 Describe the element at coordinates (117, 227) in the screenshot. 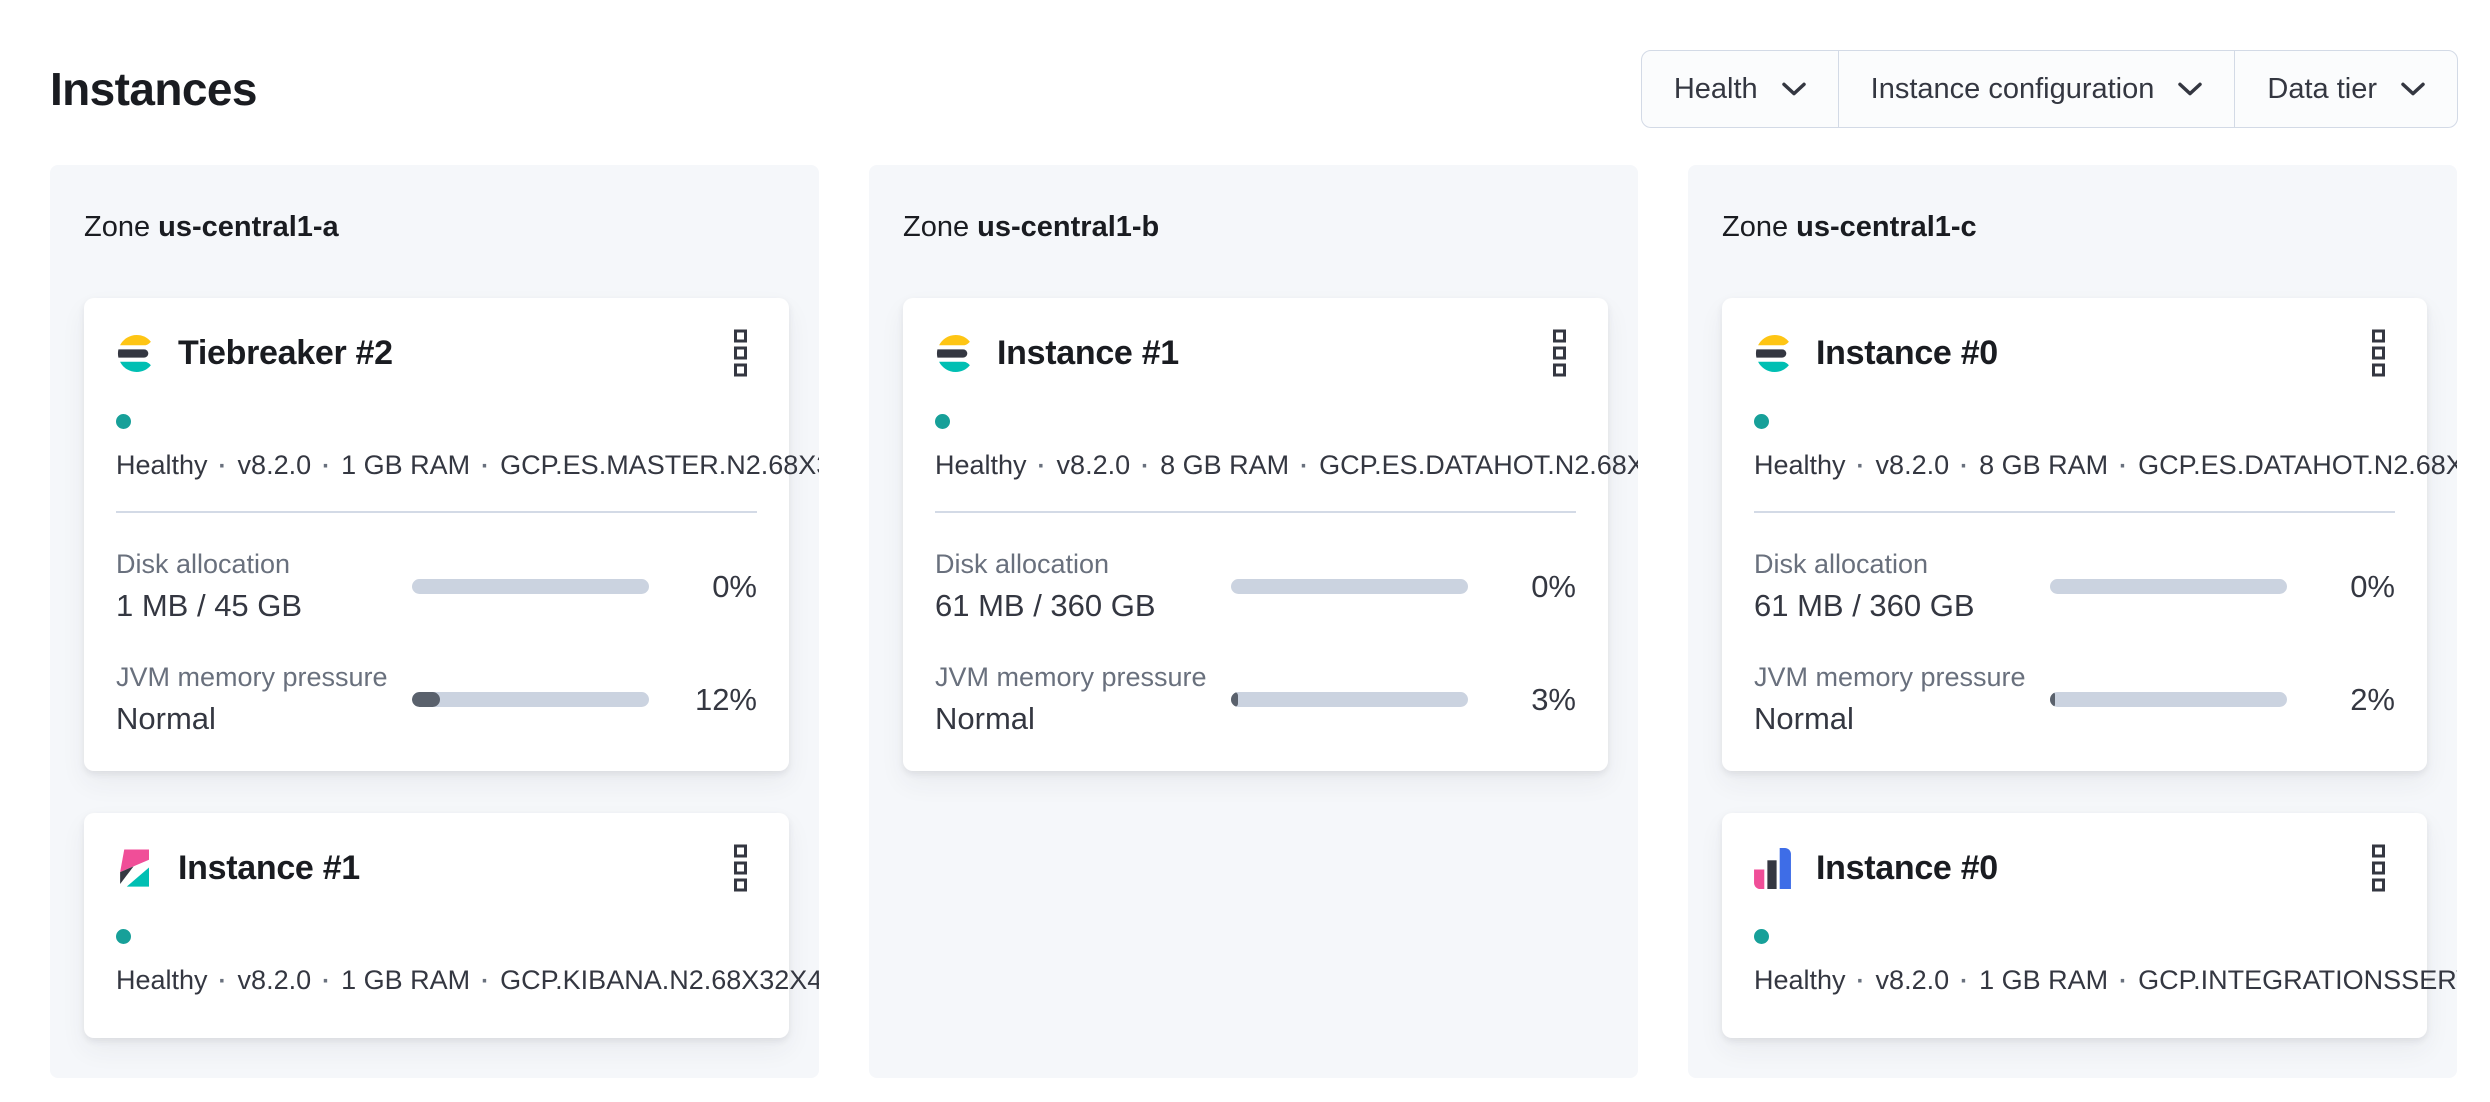

I see `zone-label-prefix: Zone` at that location.